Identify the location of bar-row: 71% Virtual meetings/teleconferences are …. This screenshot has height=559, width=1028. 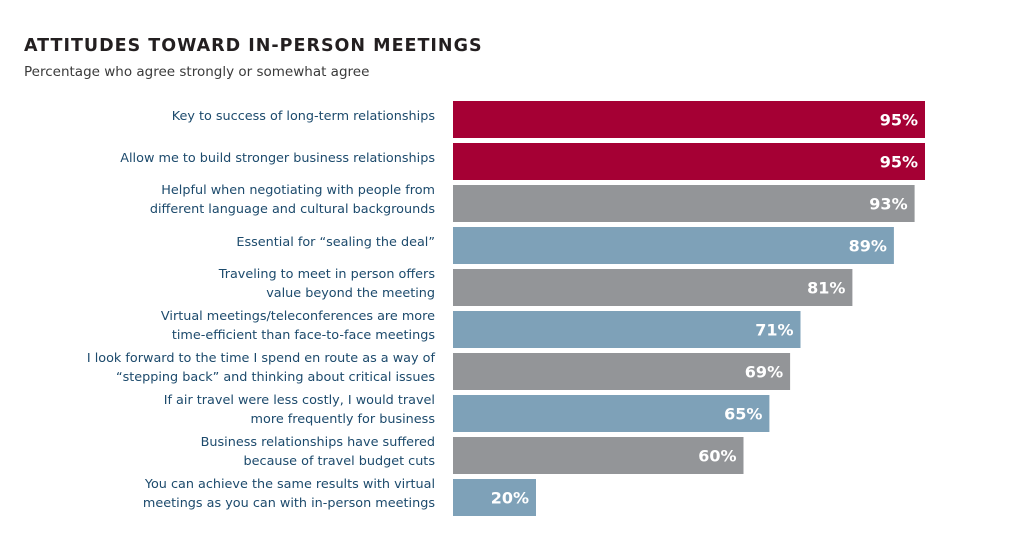
(481, 328).